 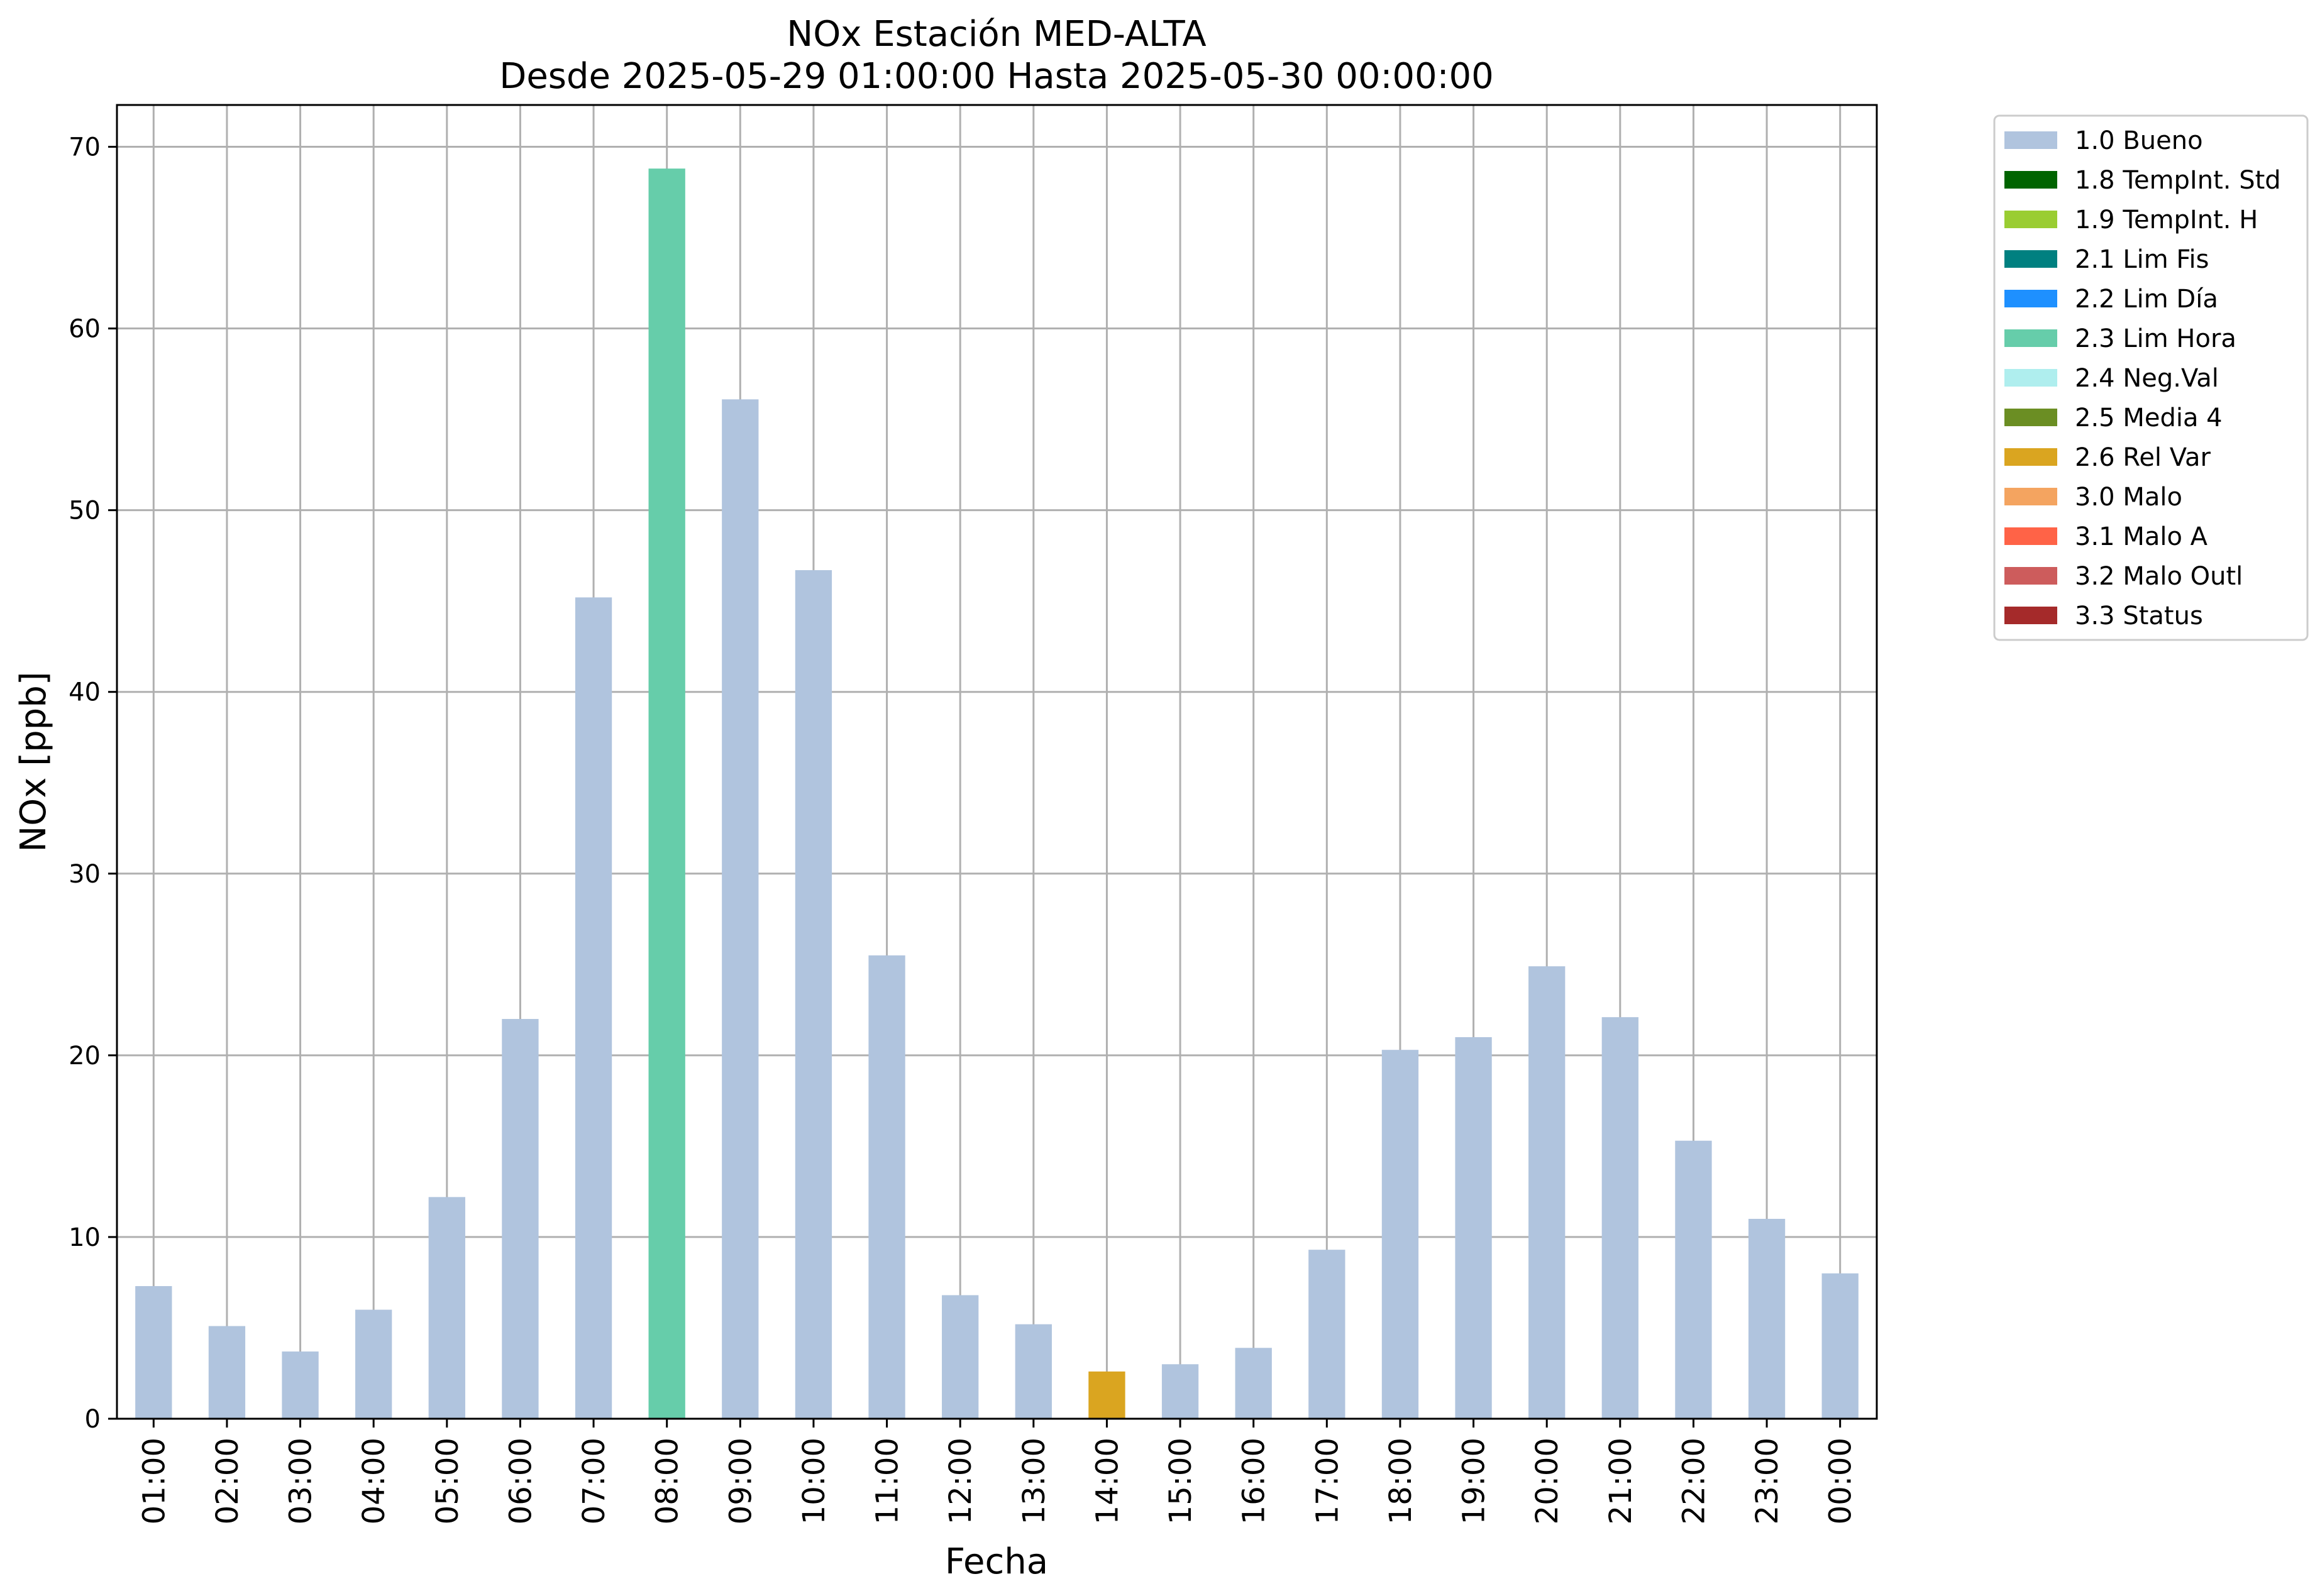 What do you see at coordinates (85, 1237) in the screenshot?
I see `y-tick-label: 10` at bounding box center [85, 1237].